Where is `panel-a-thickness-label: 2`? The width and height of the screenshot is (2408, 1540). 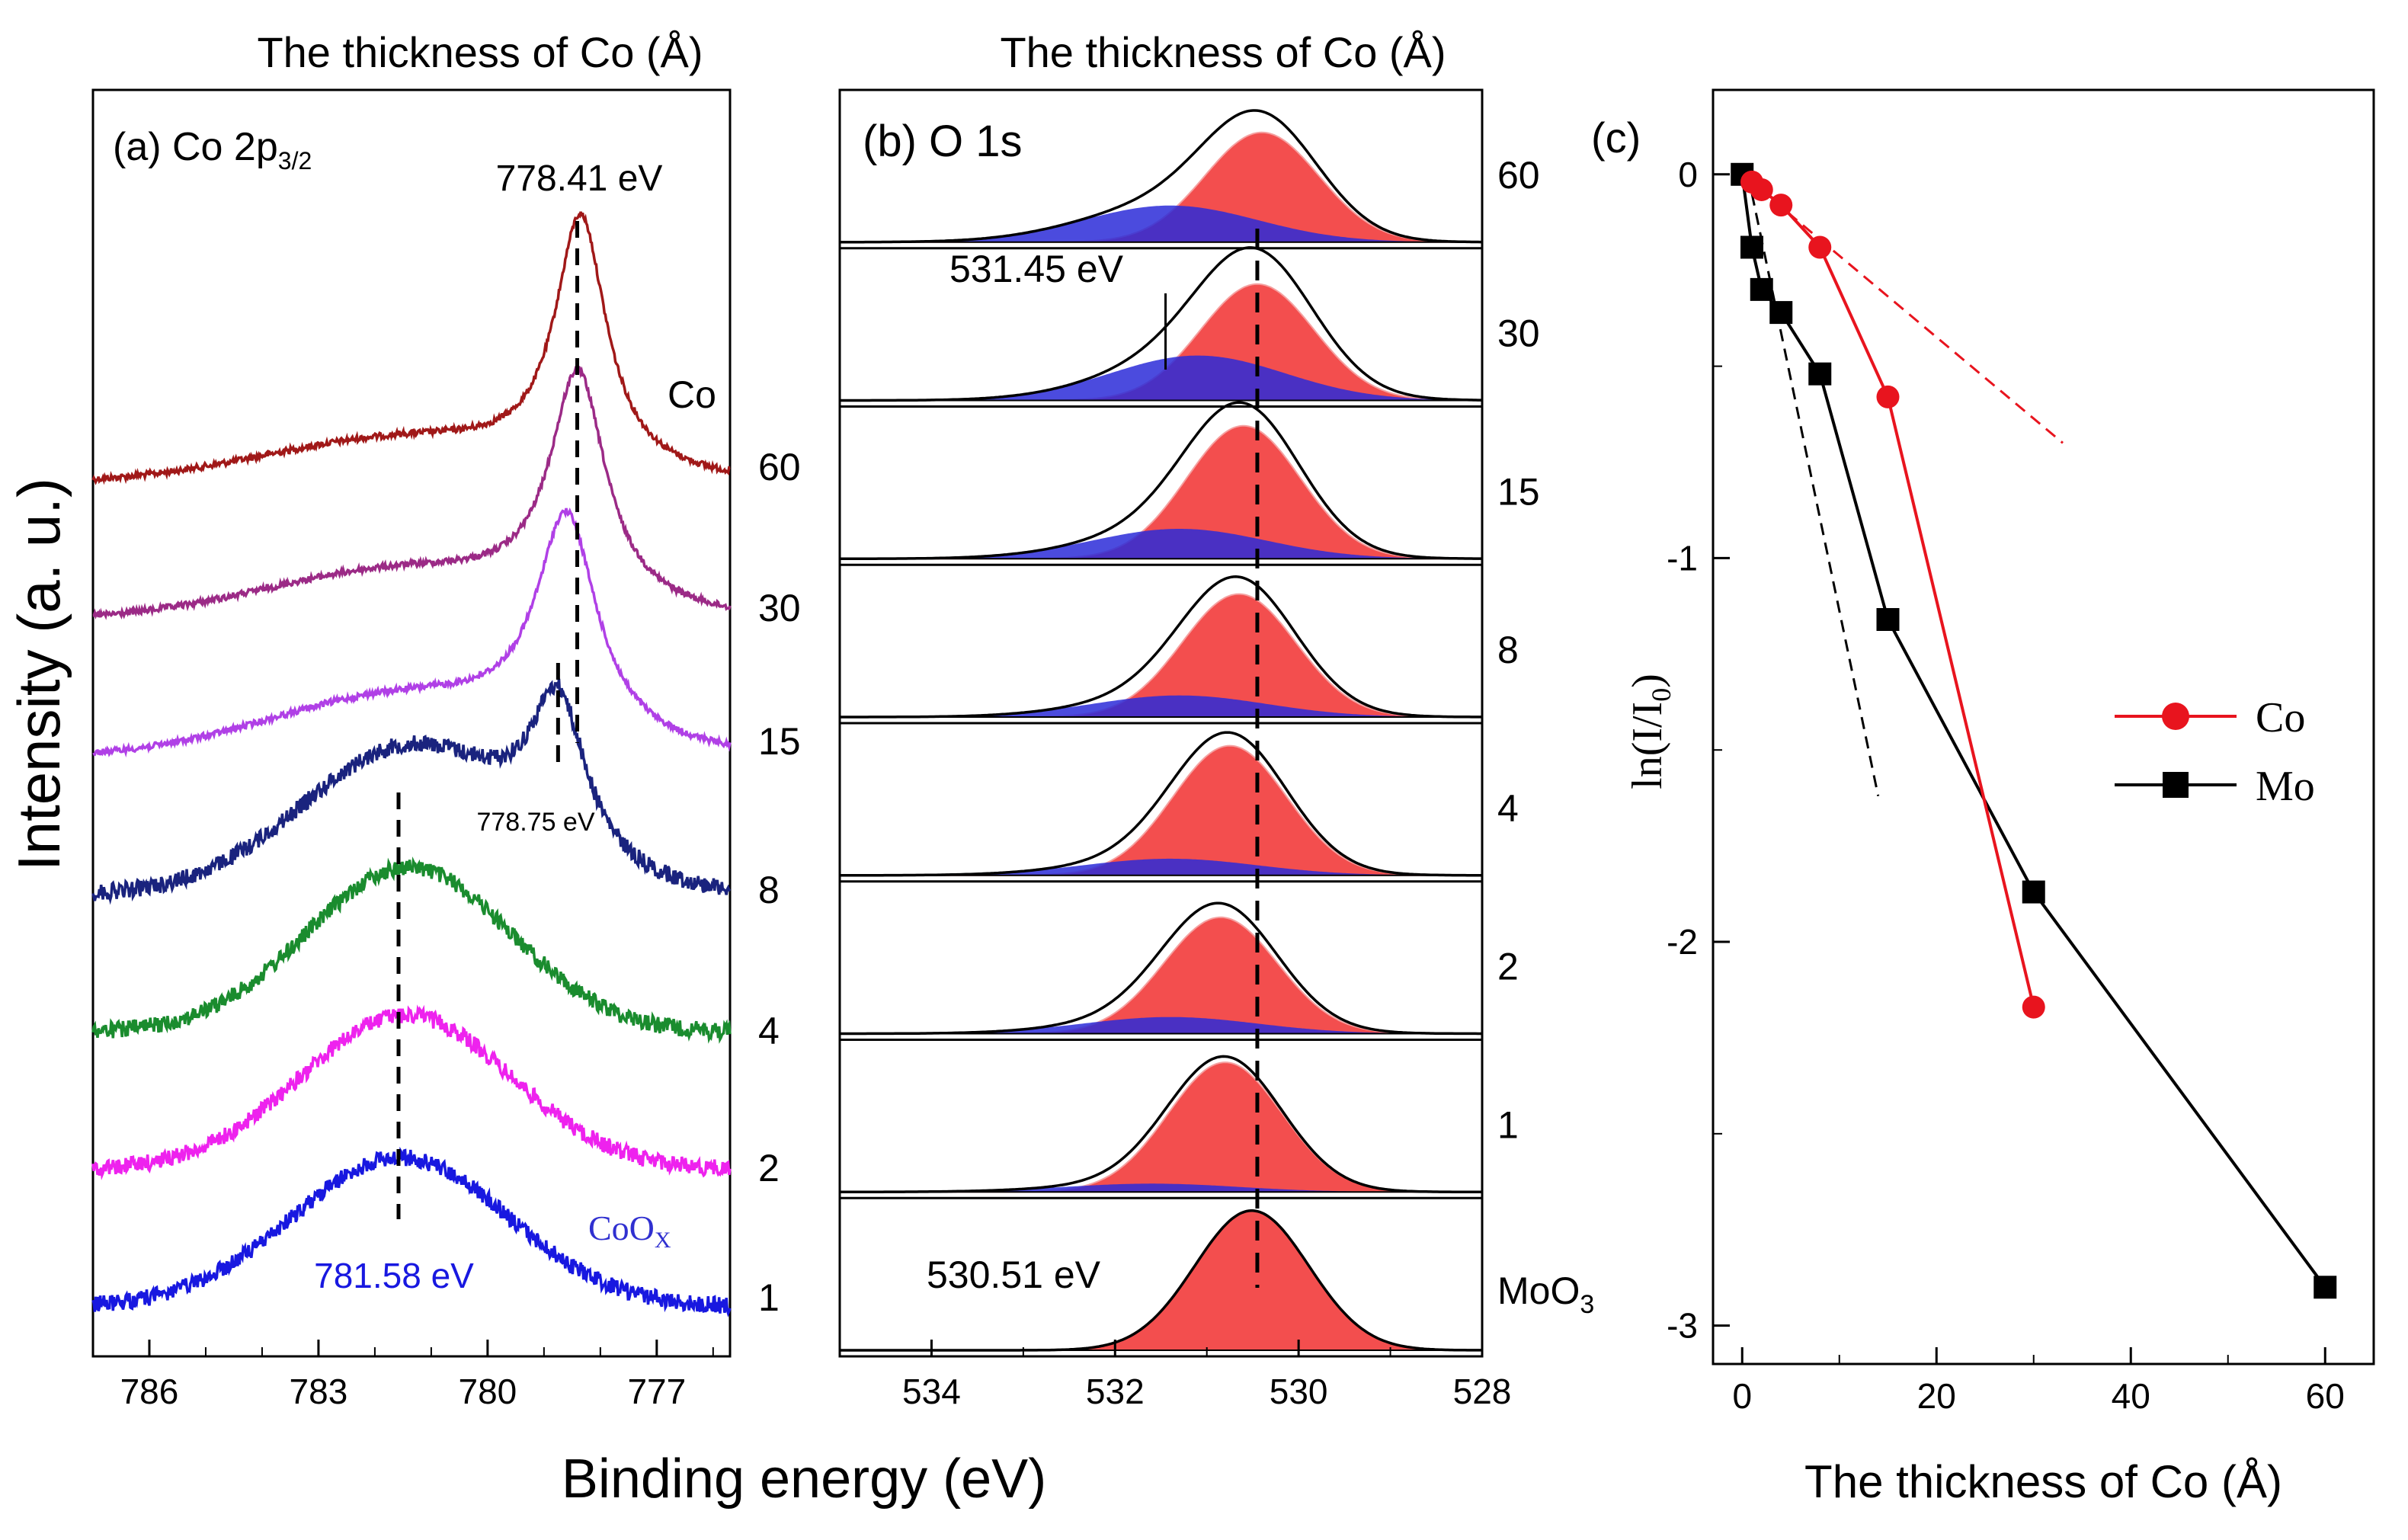
panel-a-thickness-label: 2 is located at coordinates (769, 1168).